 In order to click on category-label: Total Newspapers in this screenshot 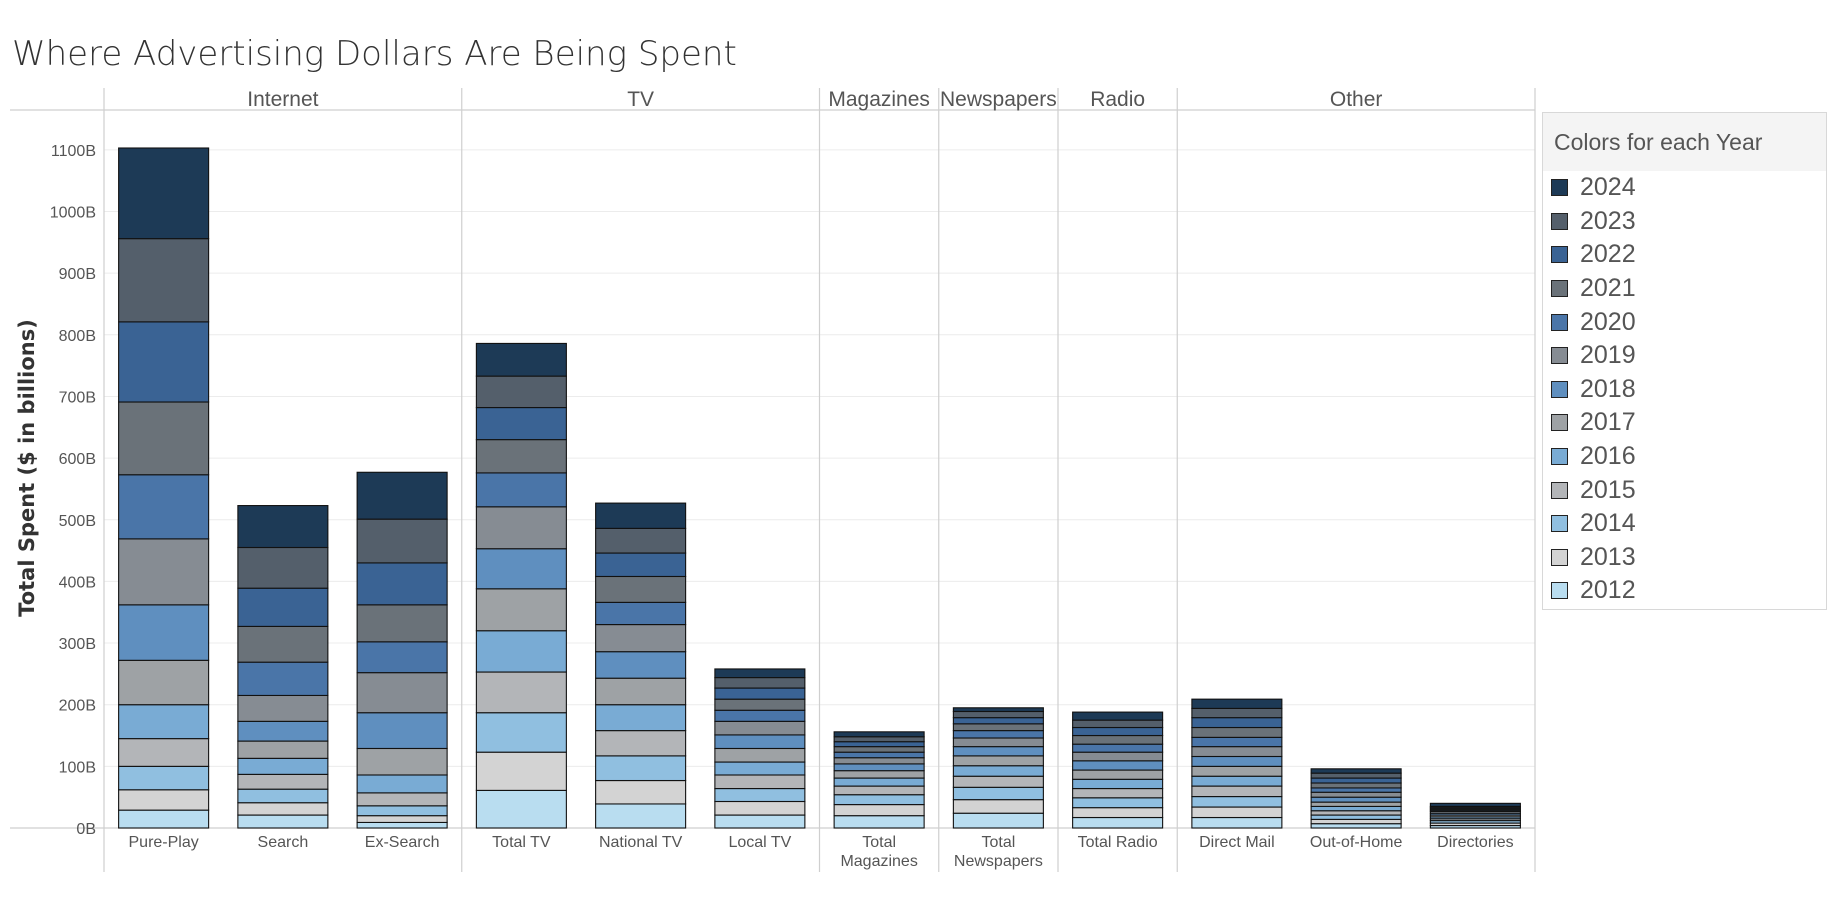, I will do `click(998, 852)`.